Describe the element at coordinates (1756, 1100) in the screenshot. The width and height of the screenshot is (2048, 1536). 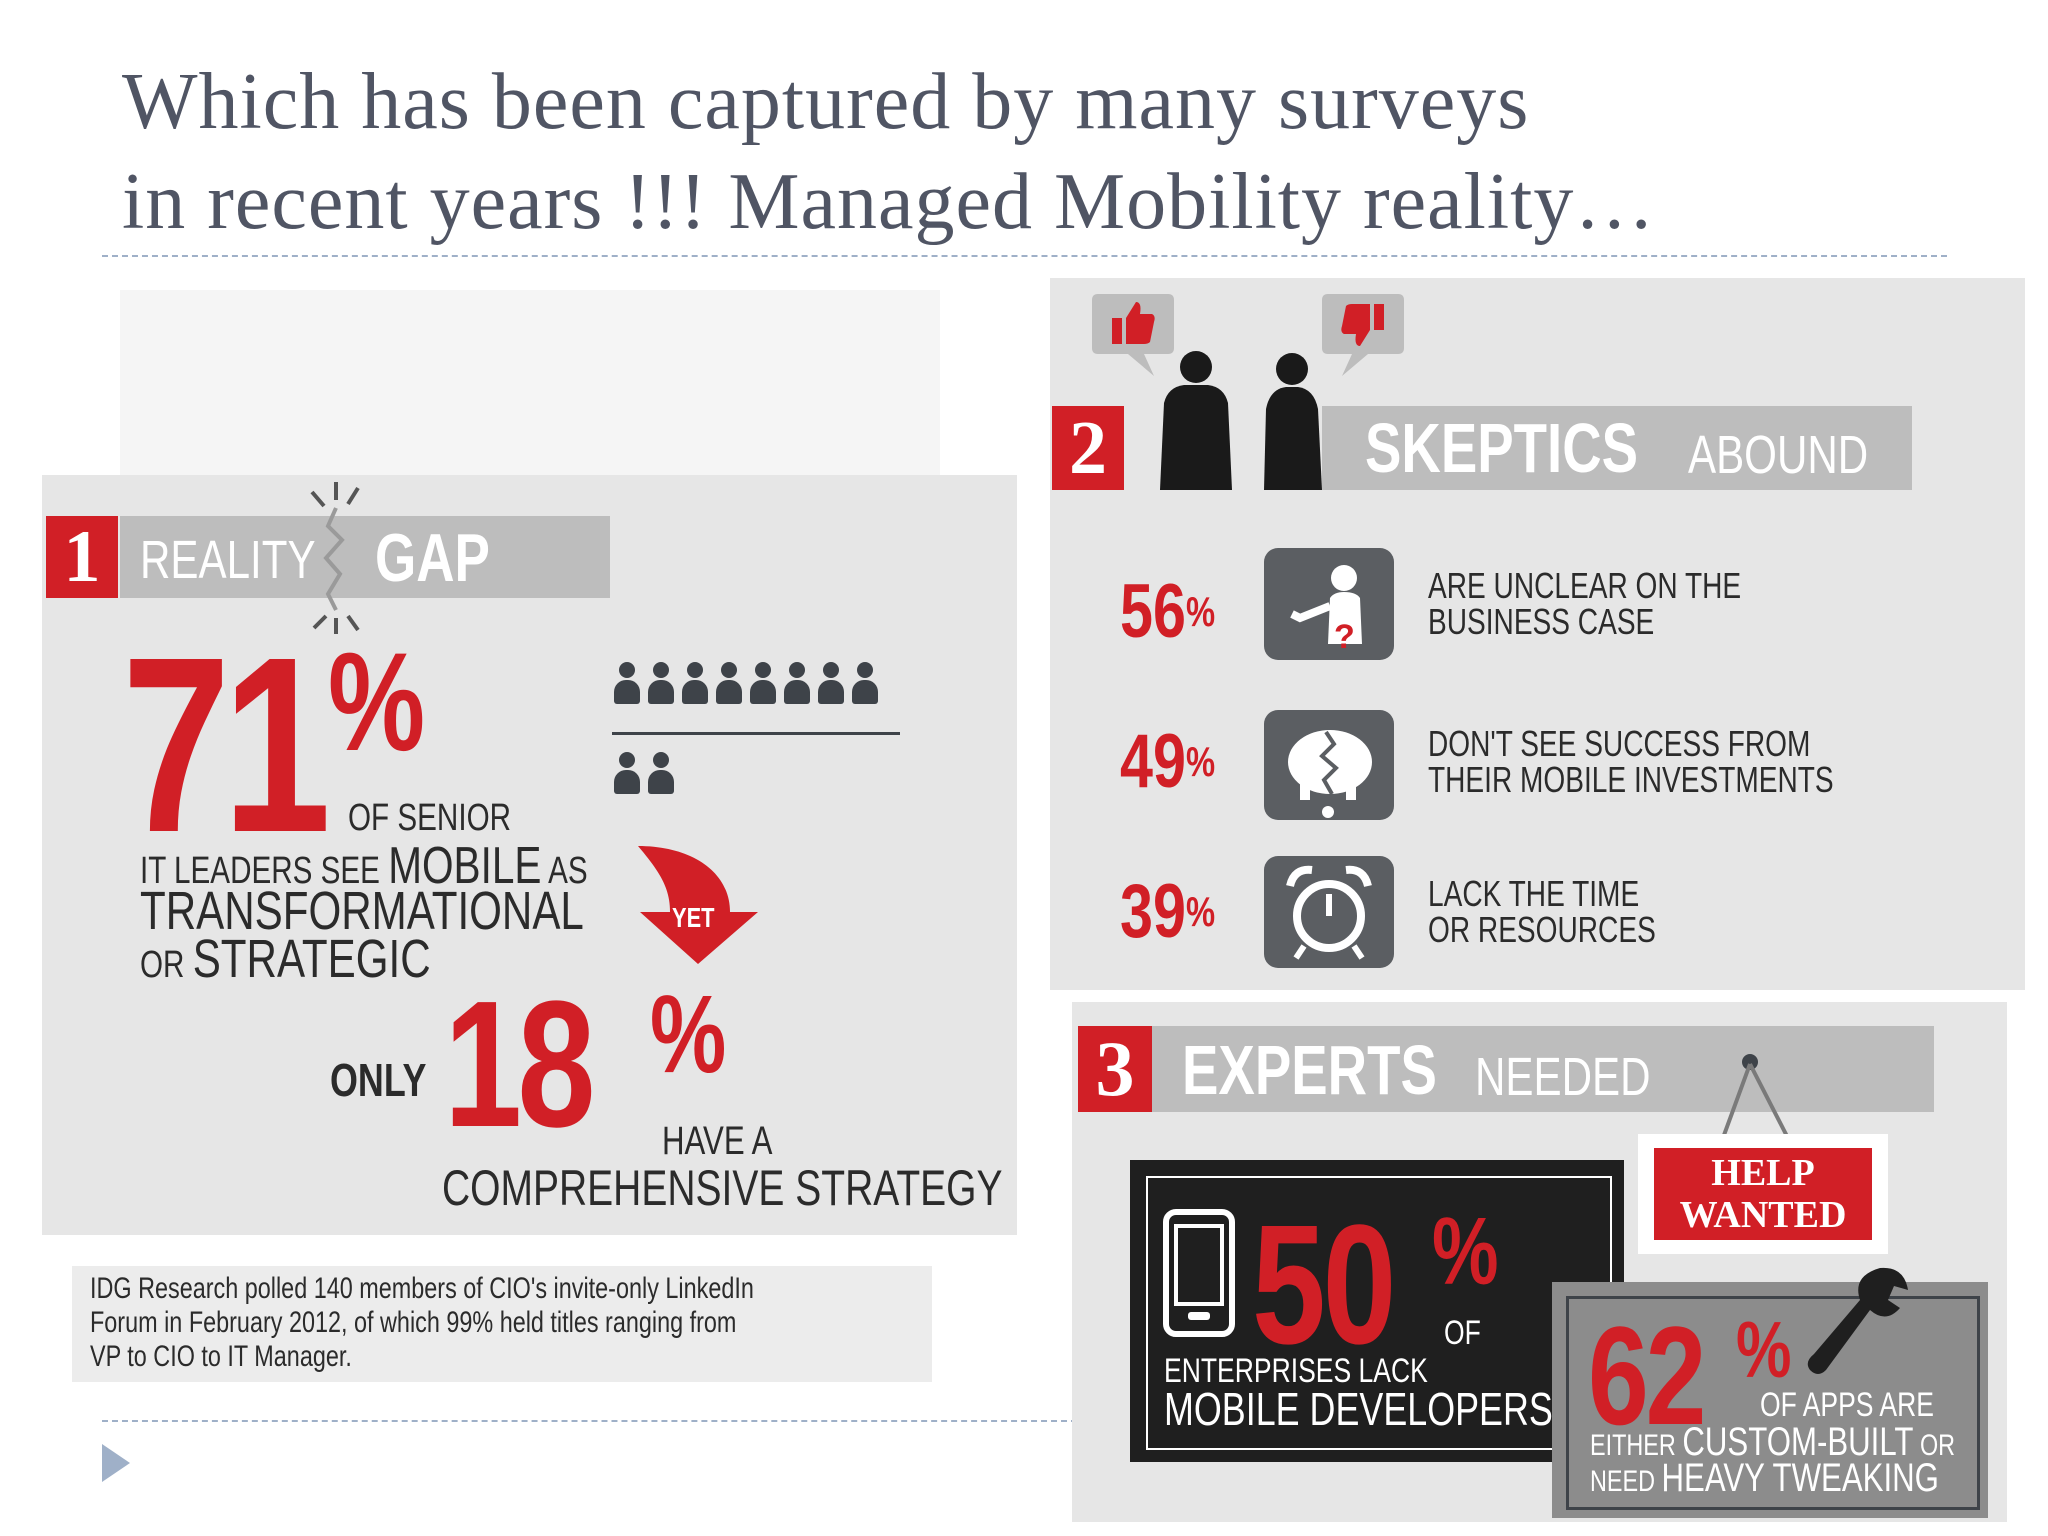
I see `nail-string-icon` at that location.